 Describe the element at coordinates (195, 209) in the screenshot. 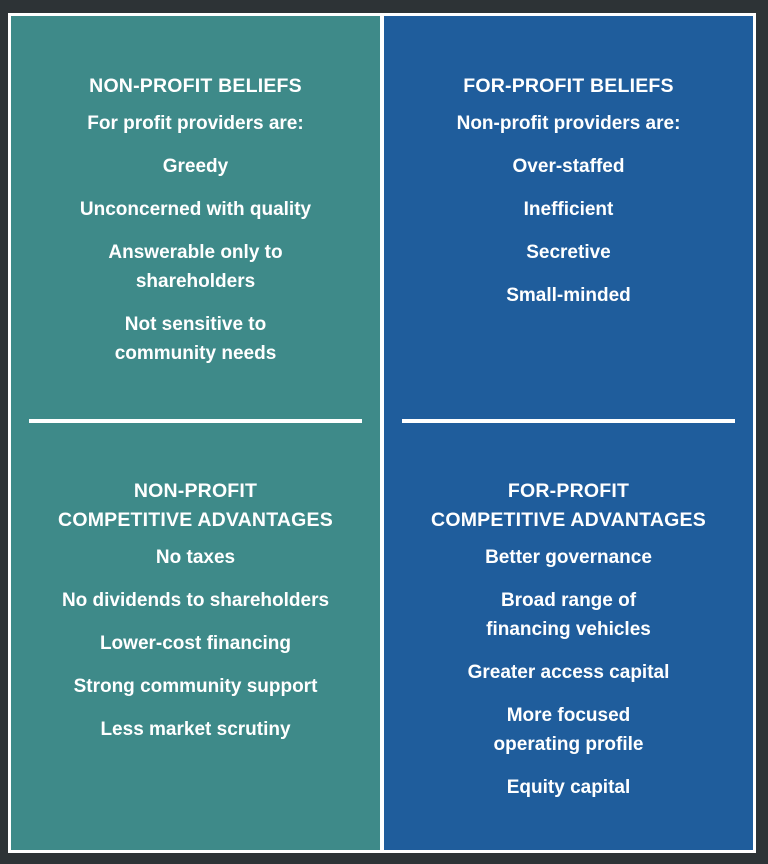

I see `non-profit-belief-item: Unconcerned with quality` at that location.